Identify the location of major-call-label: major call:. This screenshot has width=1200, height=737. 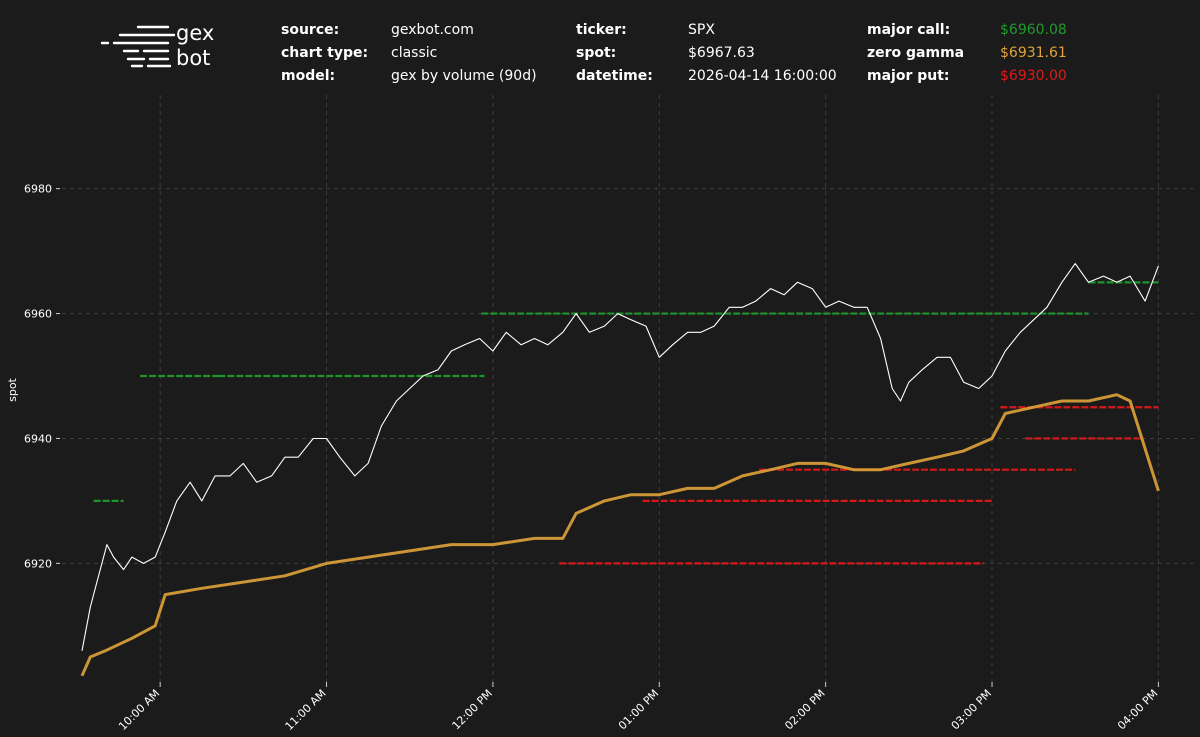
(909, 30).